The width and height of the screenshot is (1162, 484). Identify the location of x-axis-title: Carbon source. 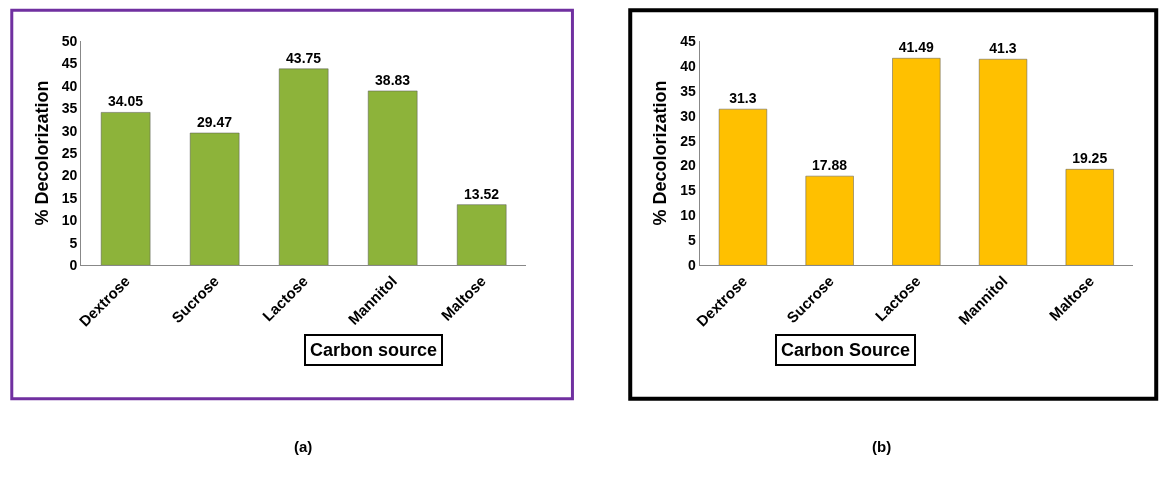
(374, 350).